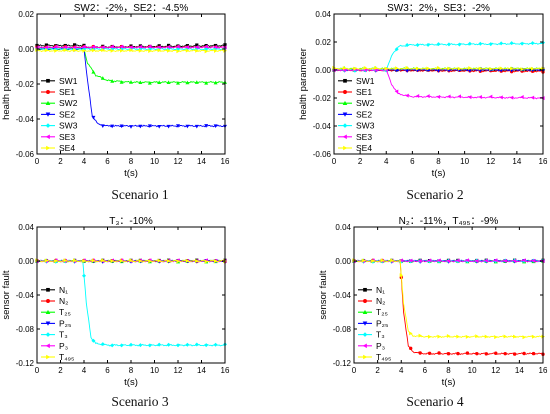 Image resolution: width=550 pixels, height=414 pixels. I want to click on y-tick-label: -0.06, so click(25, 154).